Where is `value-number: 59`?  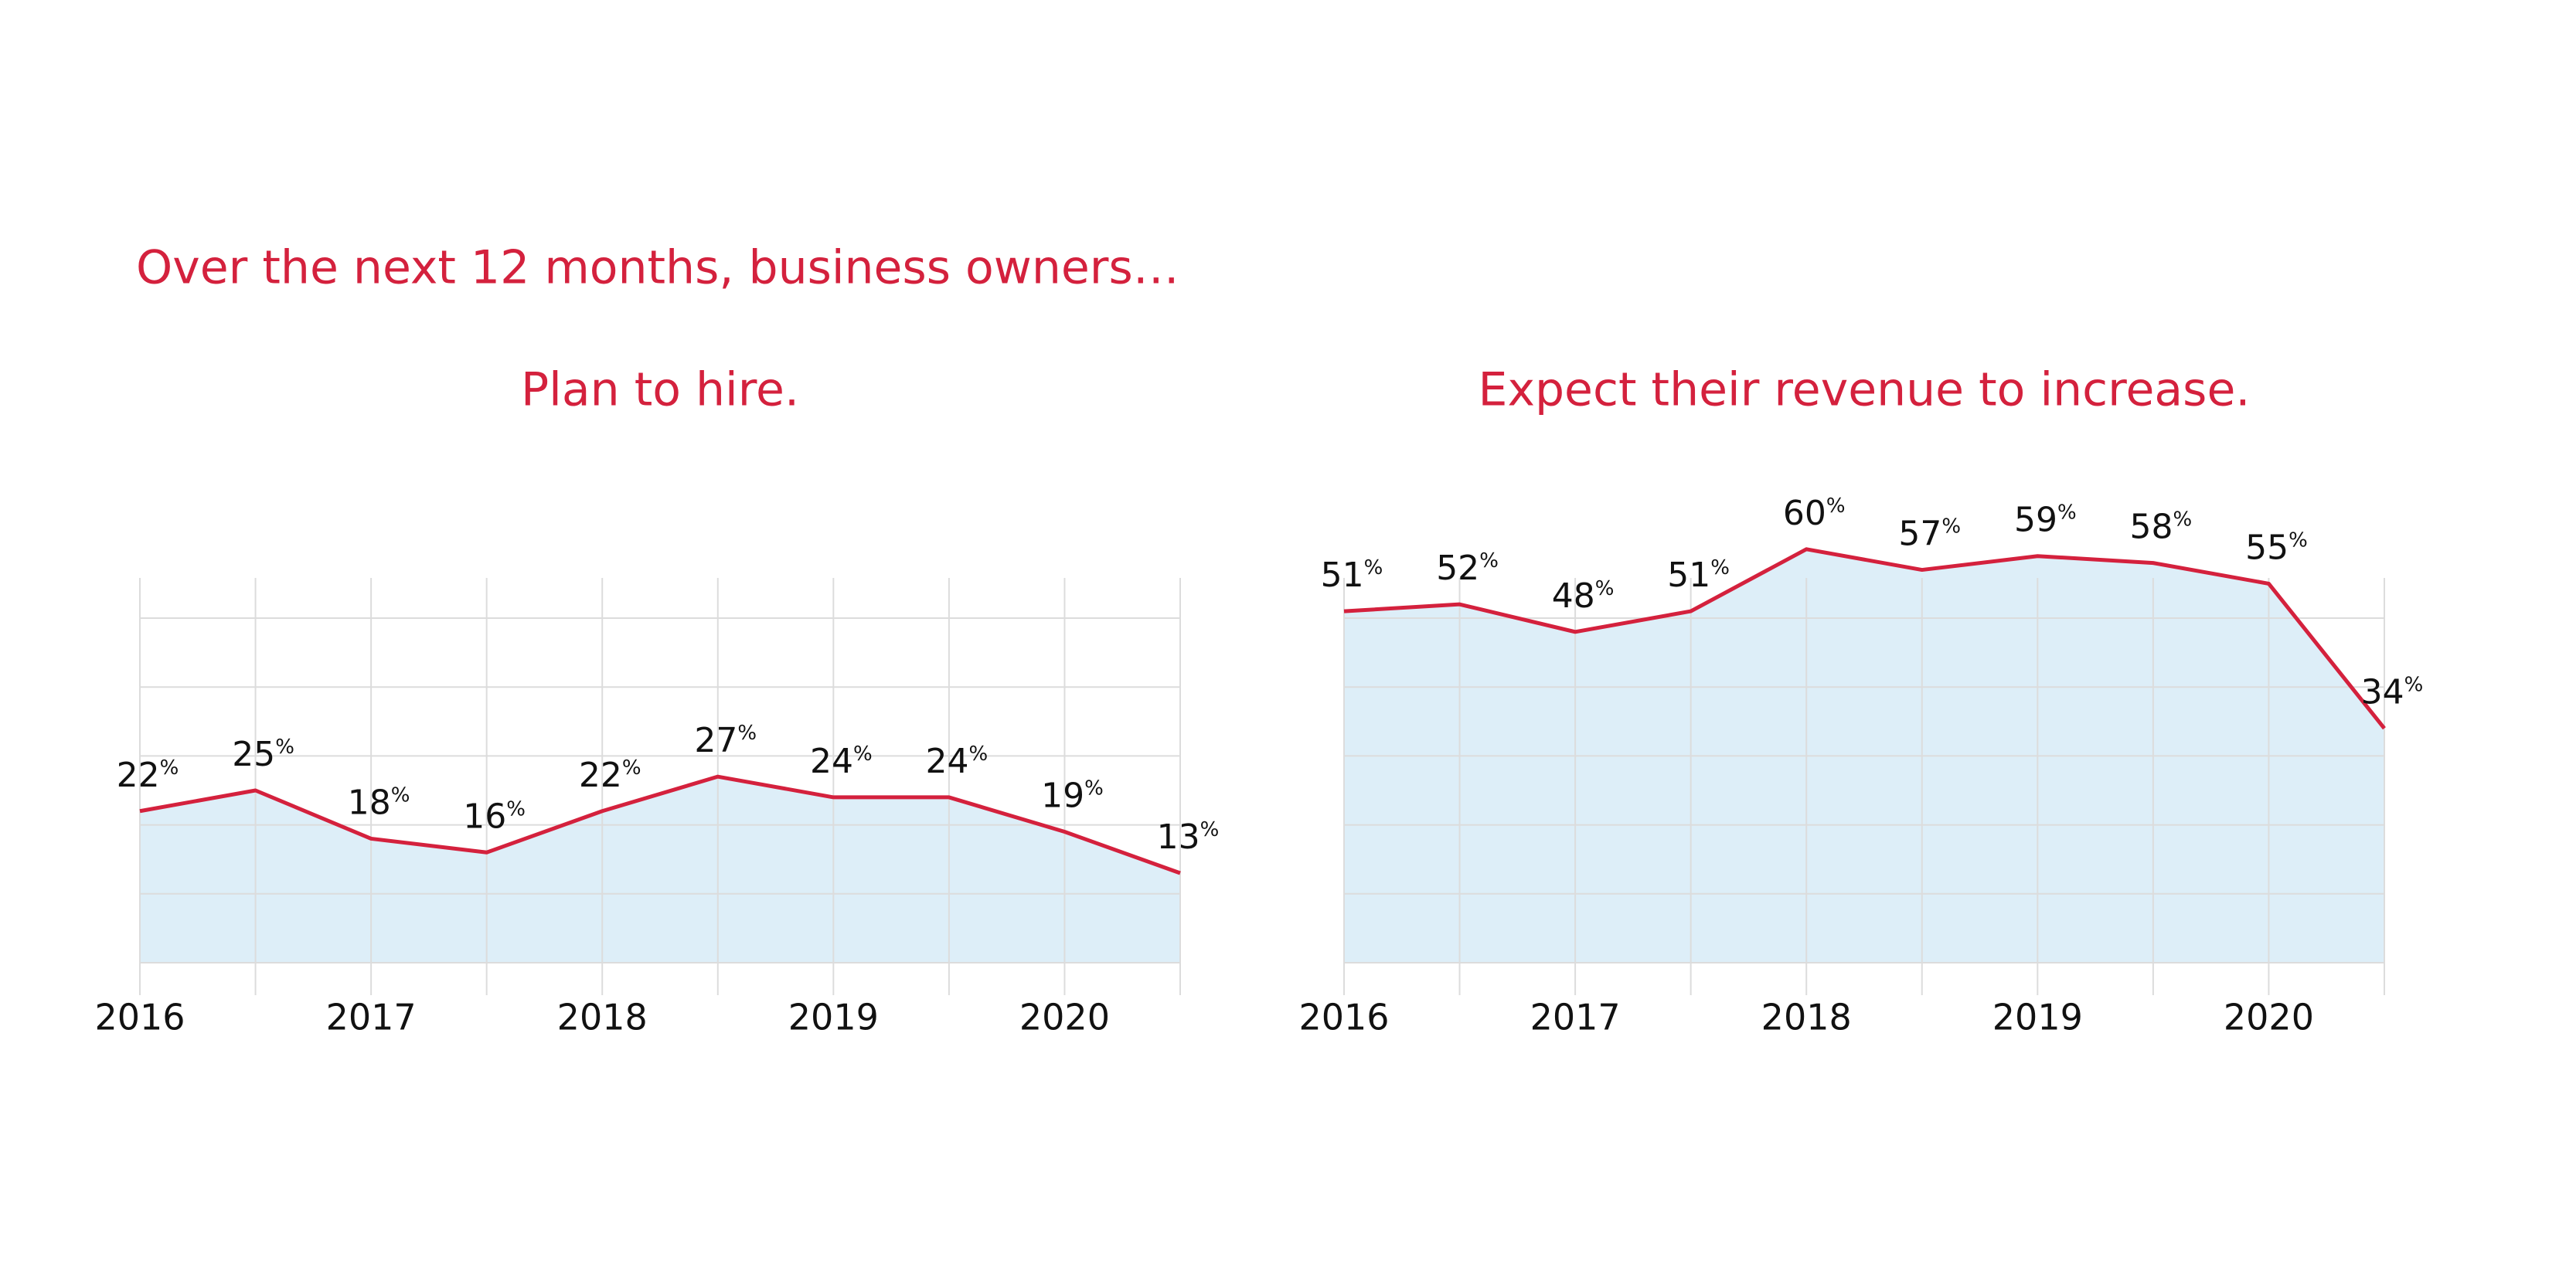 value-number: 59 is located at coordinates (2036, 520).